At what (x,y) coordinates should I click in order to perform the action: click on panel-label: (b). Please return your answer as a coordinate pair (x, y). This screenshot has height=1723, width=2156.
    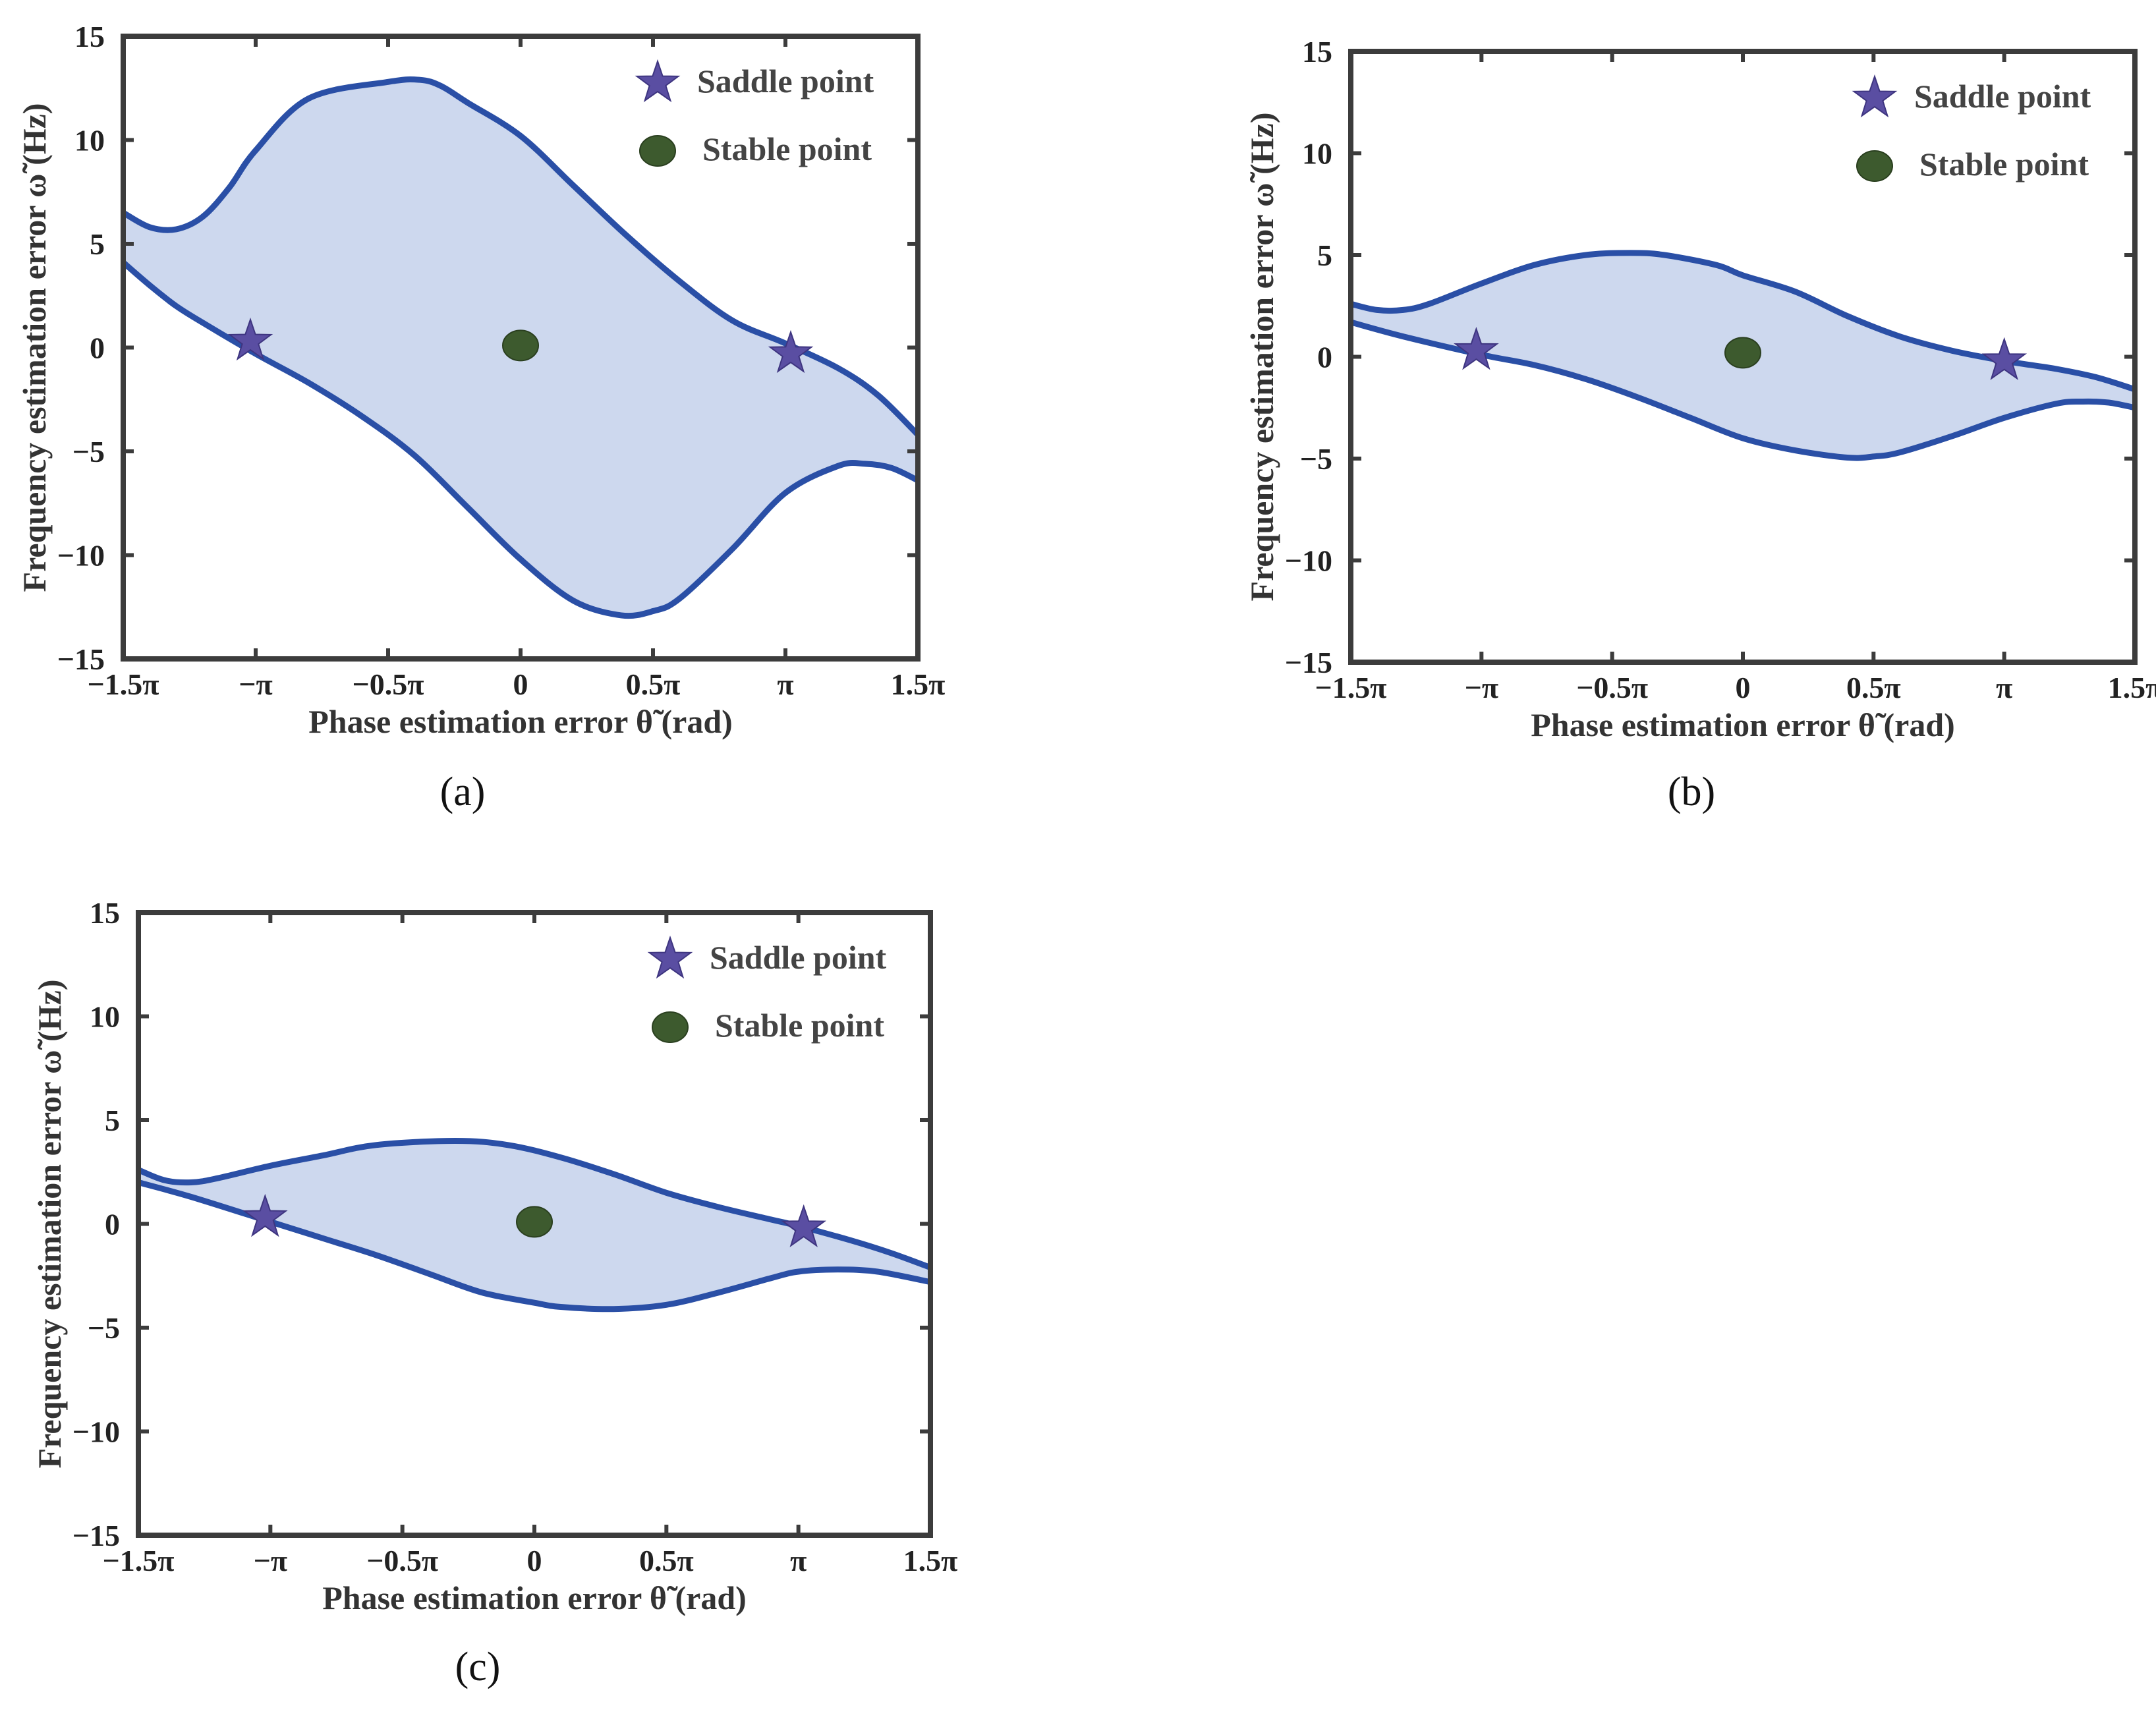
    Looking at the image, I should click on (1691, 792).